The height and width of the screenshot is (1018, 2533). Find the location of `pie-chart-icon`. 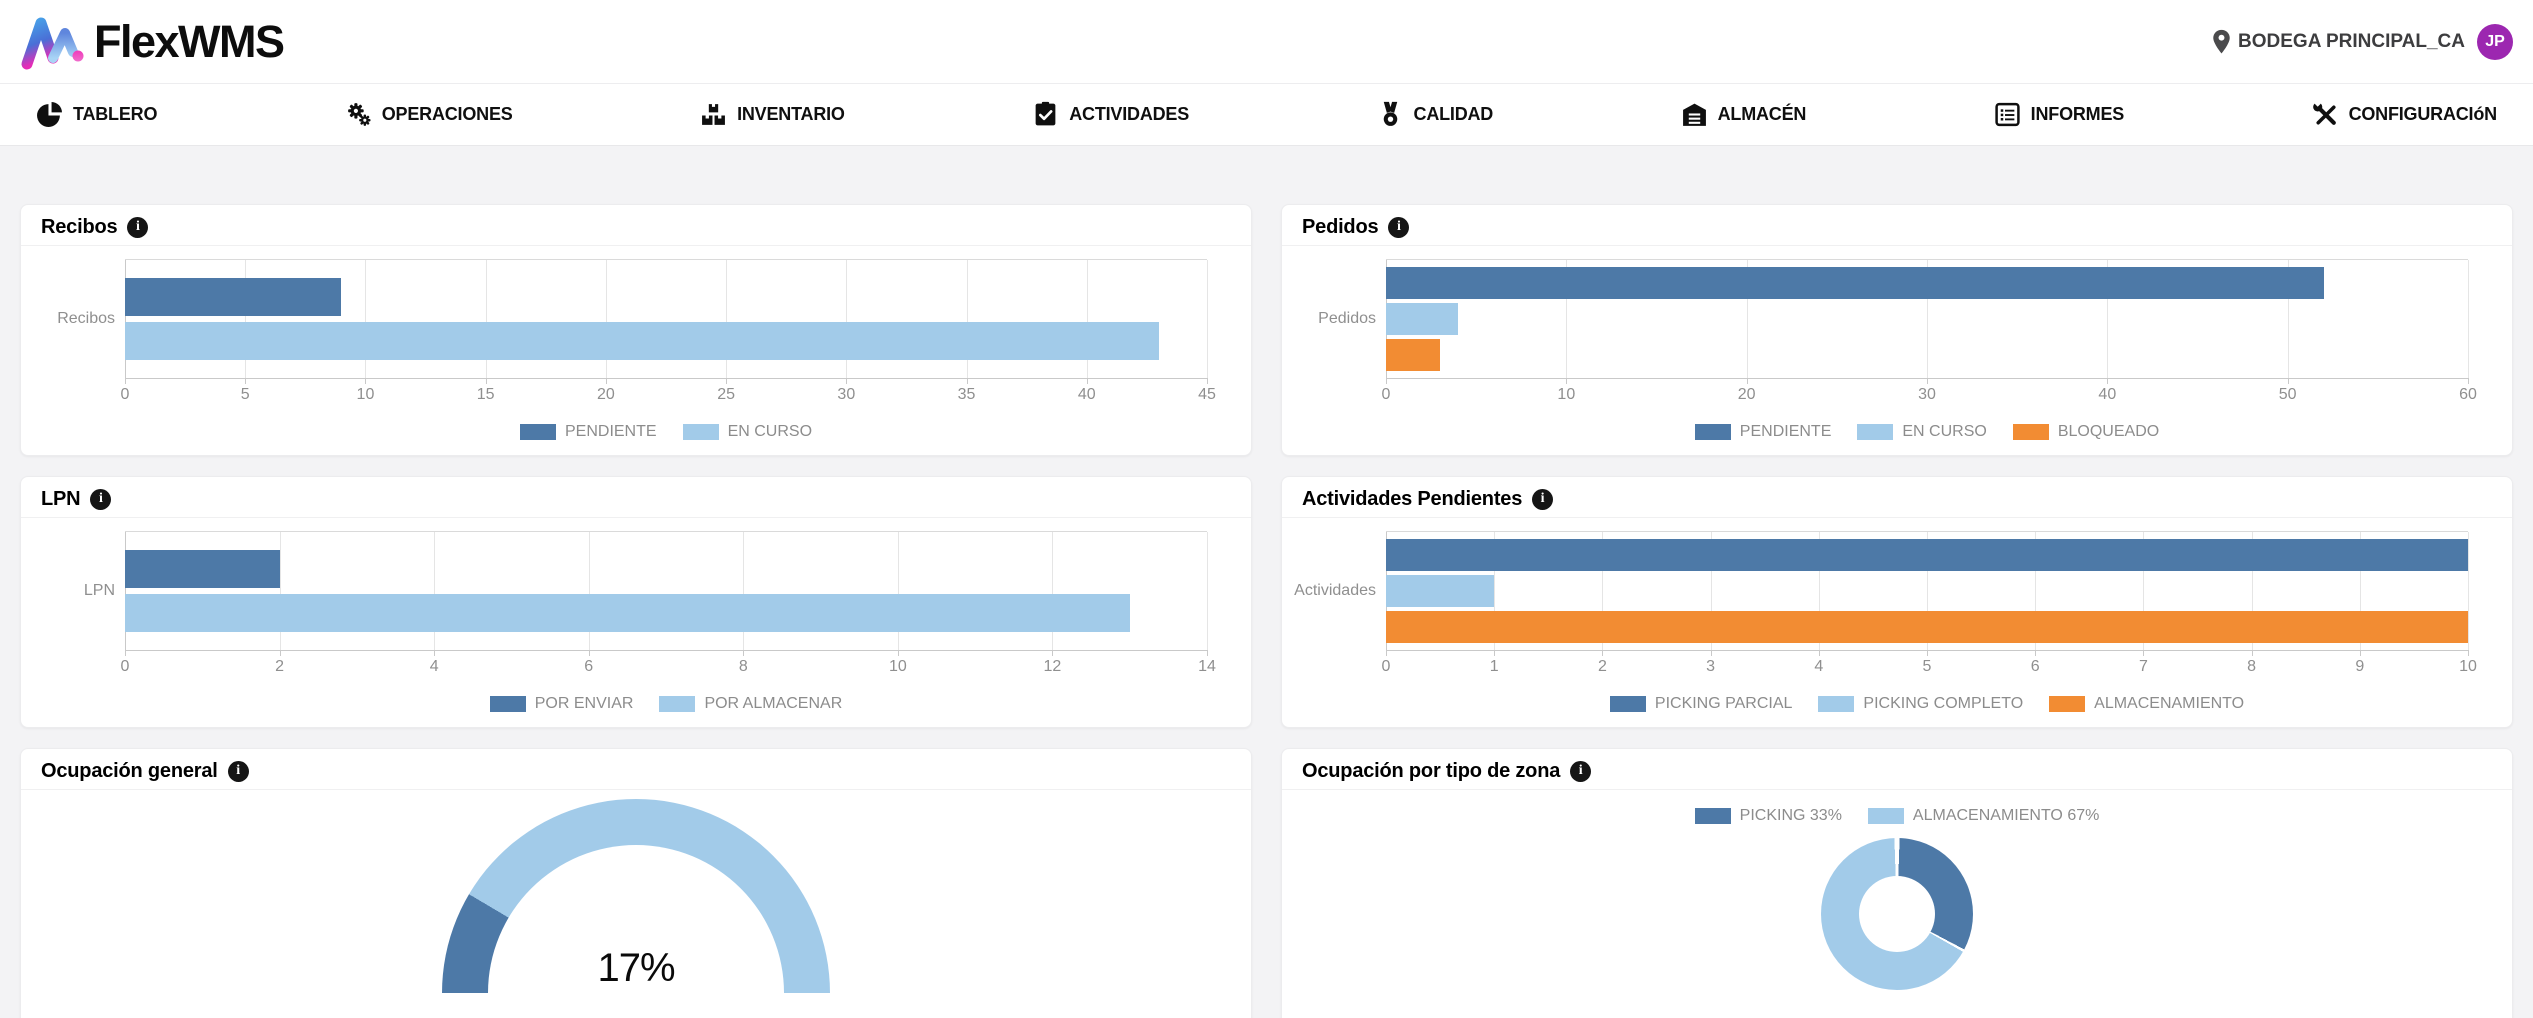

pie-chart-icon is located at coordinates (49, 114).